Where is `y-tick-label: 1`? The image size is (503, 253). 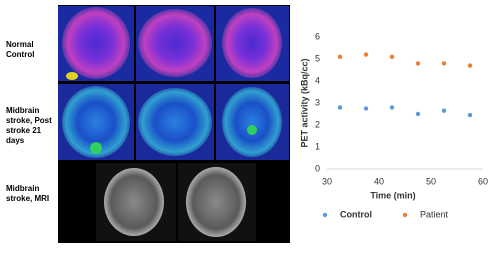
y-tick-label: 1 is located at coordinates (317, 146).